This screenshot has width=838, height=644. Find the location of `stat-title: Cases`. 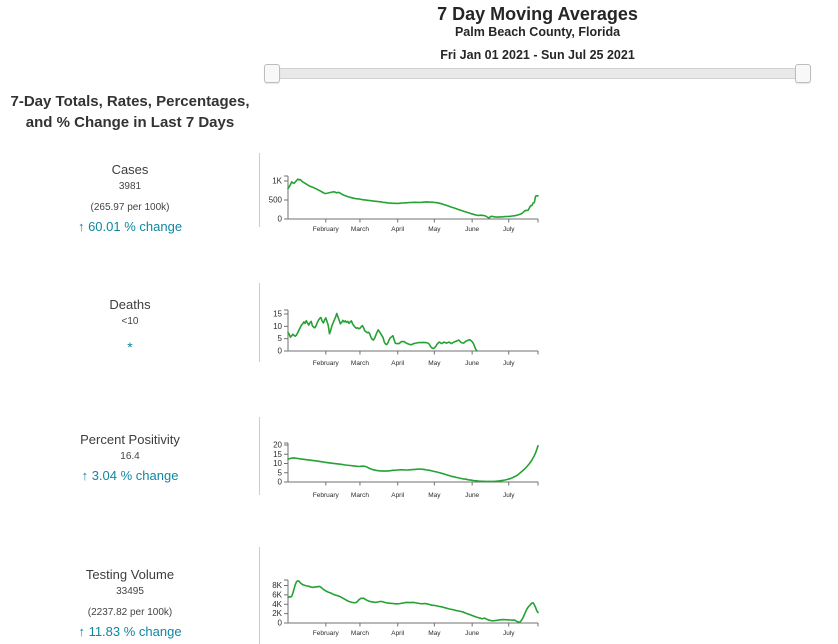

stat-title: Cases is located at coordinates (130, 169).